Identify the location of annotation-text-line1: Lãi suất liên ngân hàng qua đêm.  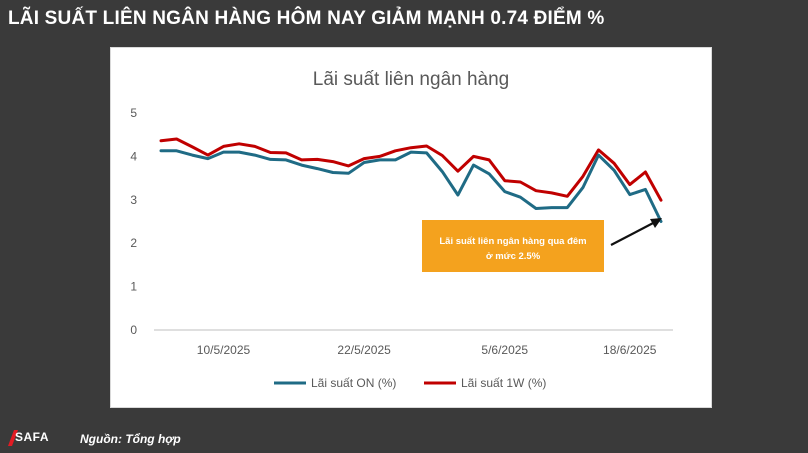
(512, 241).